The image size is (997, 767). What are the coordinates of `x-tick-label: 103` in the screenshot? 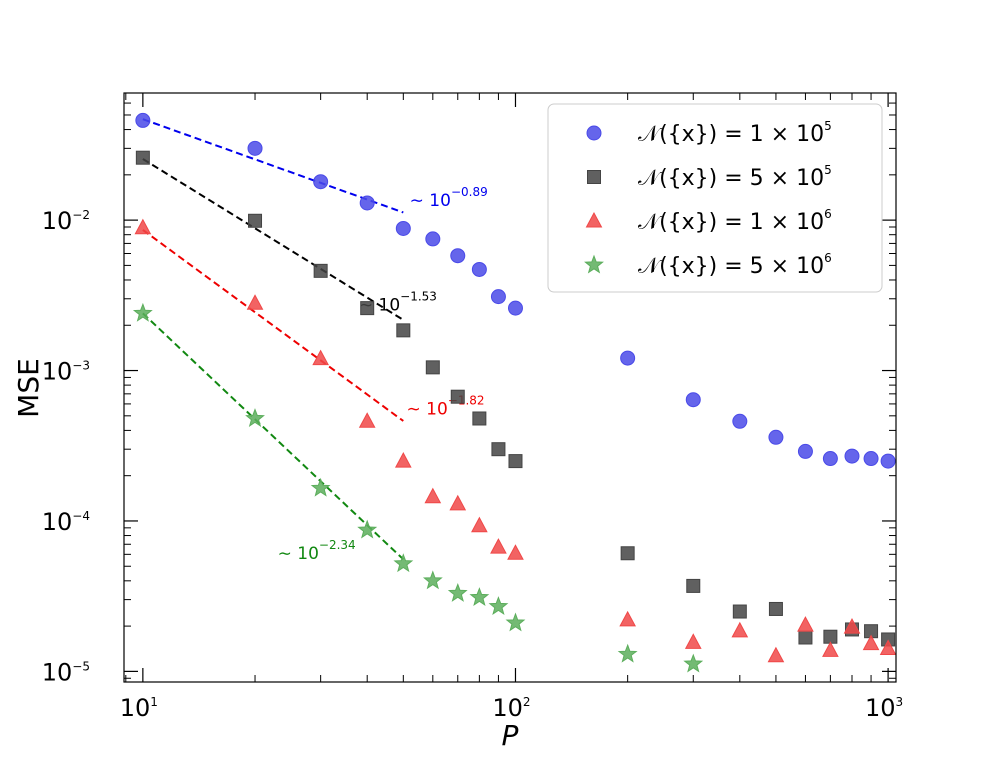 It's located at (884, 708).